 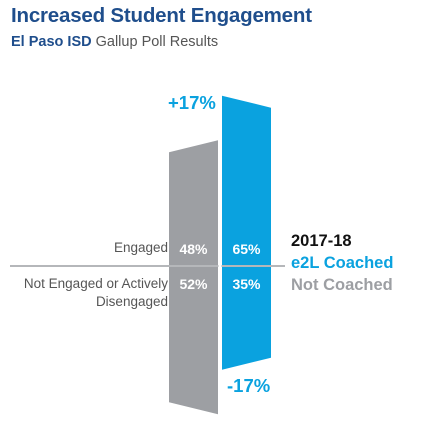 What do you see at coordinates (192, 102) in the screenshot?
I see `delta-increase-label: +17%` at bounding box center [192, 102].